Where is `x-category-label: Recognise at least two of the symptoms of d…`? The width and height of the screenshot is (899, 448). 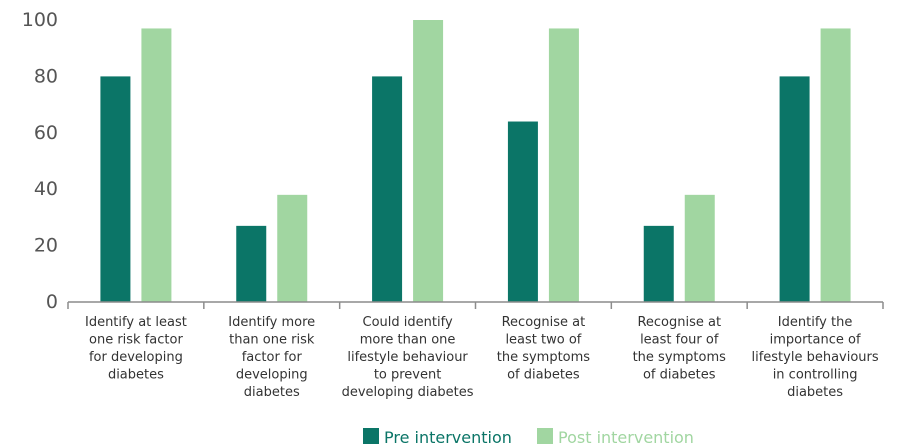
x-category-label: Recognise at least two of the symptoms of d… is located at coordinates (544, 349).